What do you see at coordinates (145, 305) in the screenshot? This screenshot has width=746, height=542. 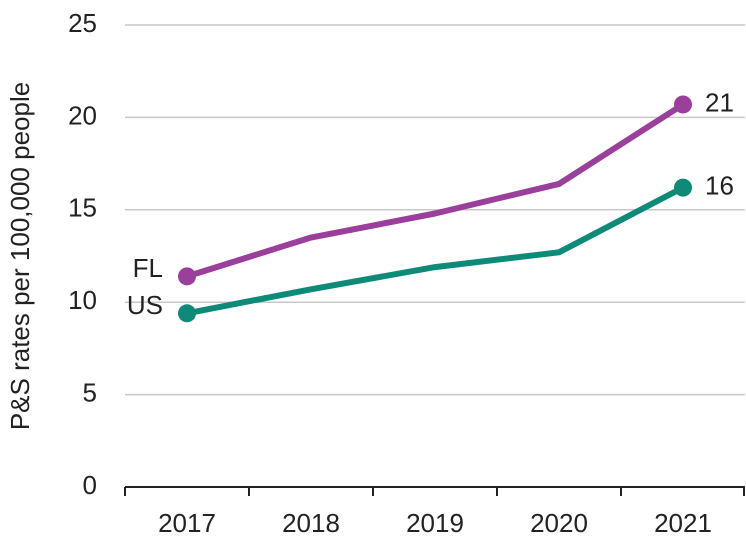 I see `series-label: US` at bounding box center [145, 305].